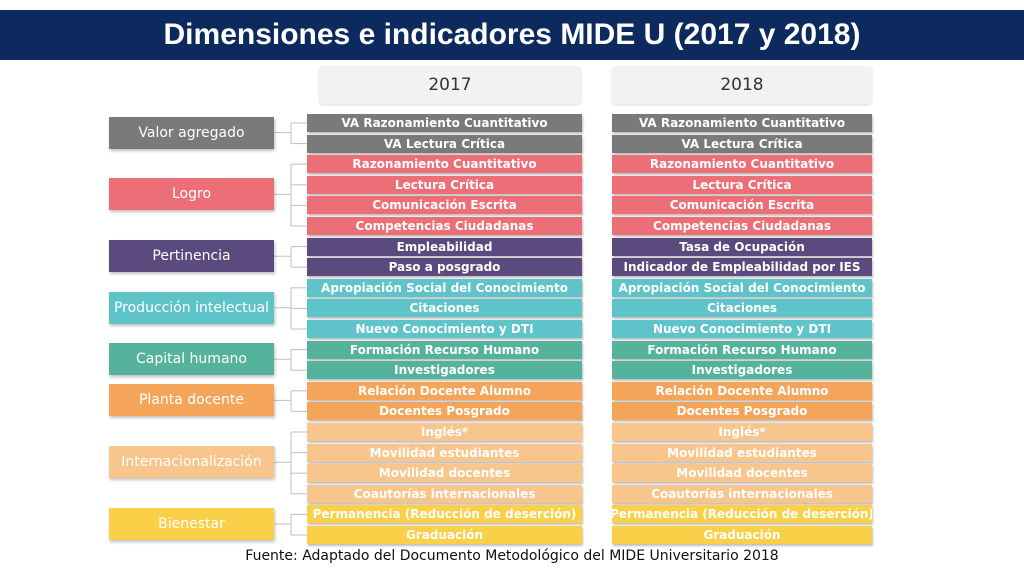 Image resolution: width=1024 pixels, height=576 pixels. Describe the element at coordinates (444, 535) in the screenshot. I see `indicator-2017: Graduación` at that location.